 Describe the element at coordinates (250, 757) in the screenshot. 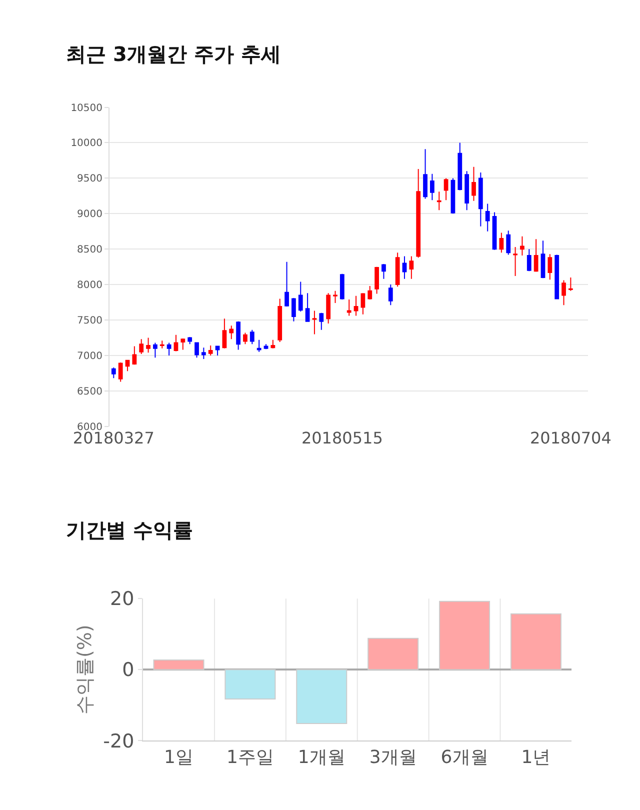

I see `x-tick-label: 1주일` at that location.